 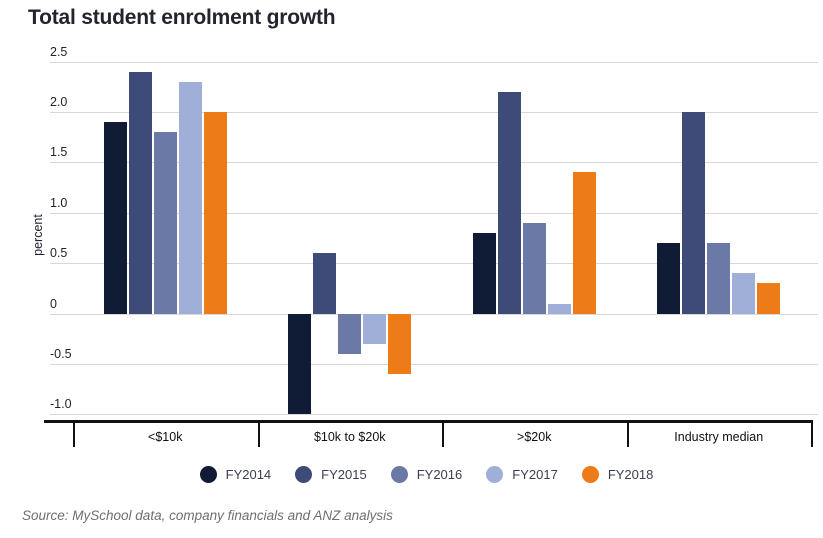 I want to click on legend-label: FY2016, so click(x=439, y=474).